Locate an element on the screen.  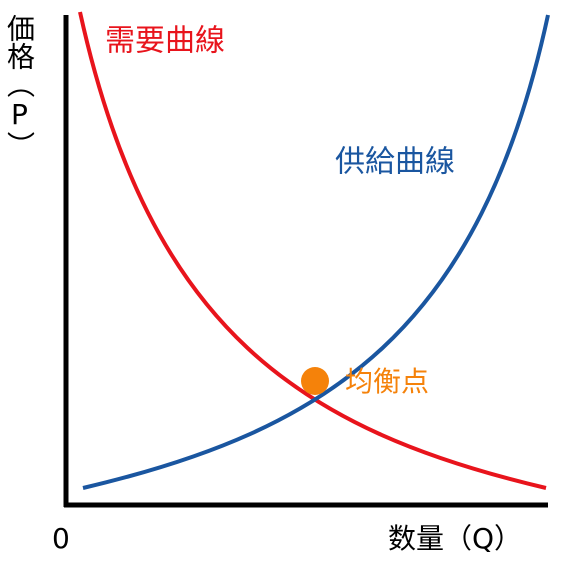
demand-label: 需要曲線 is located at coordinates (165, 41).